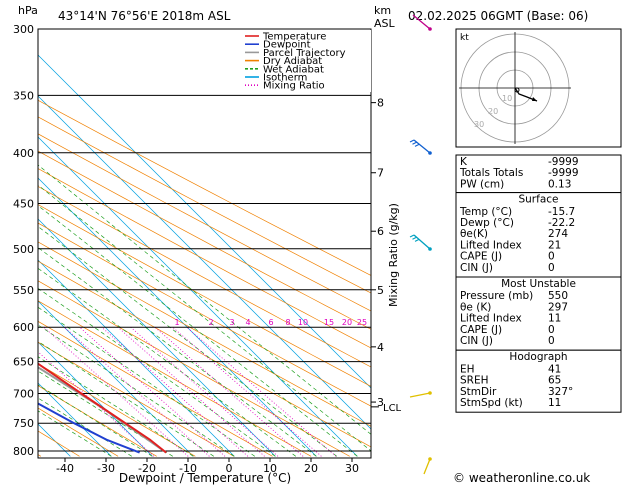  Describe the element at coordinates (210, 322) in the screenshot. I see `mixing-ratio-label: 2` at that location.